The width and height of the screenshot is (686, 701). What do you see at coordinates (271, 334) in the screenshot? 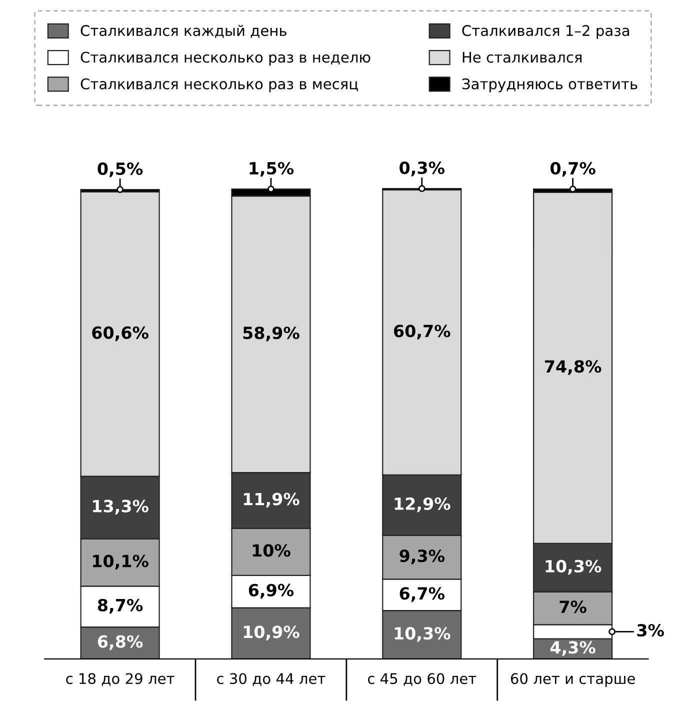
I see `data-label: 58,9%` at bounding box center [271, 334].